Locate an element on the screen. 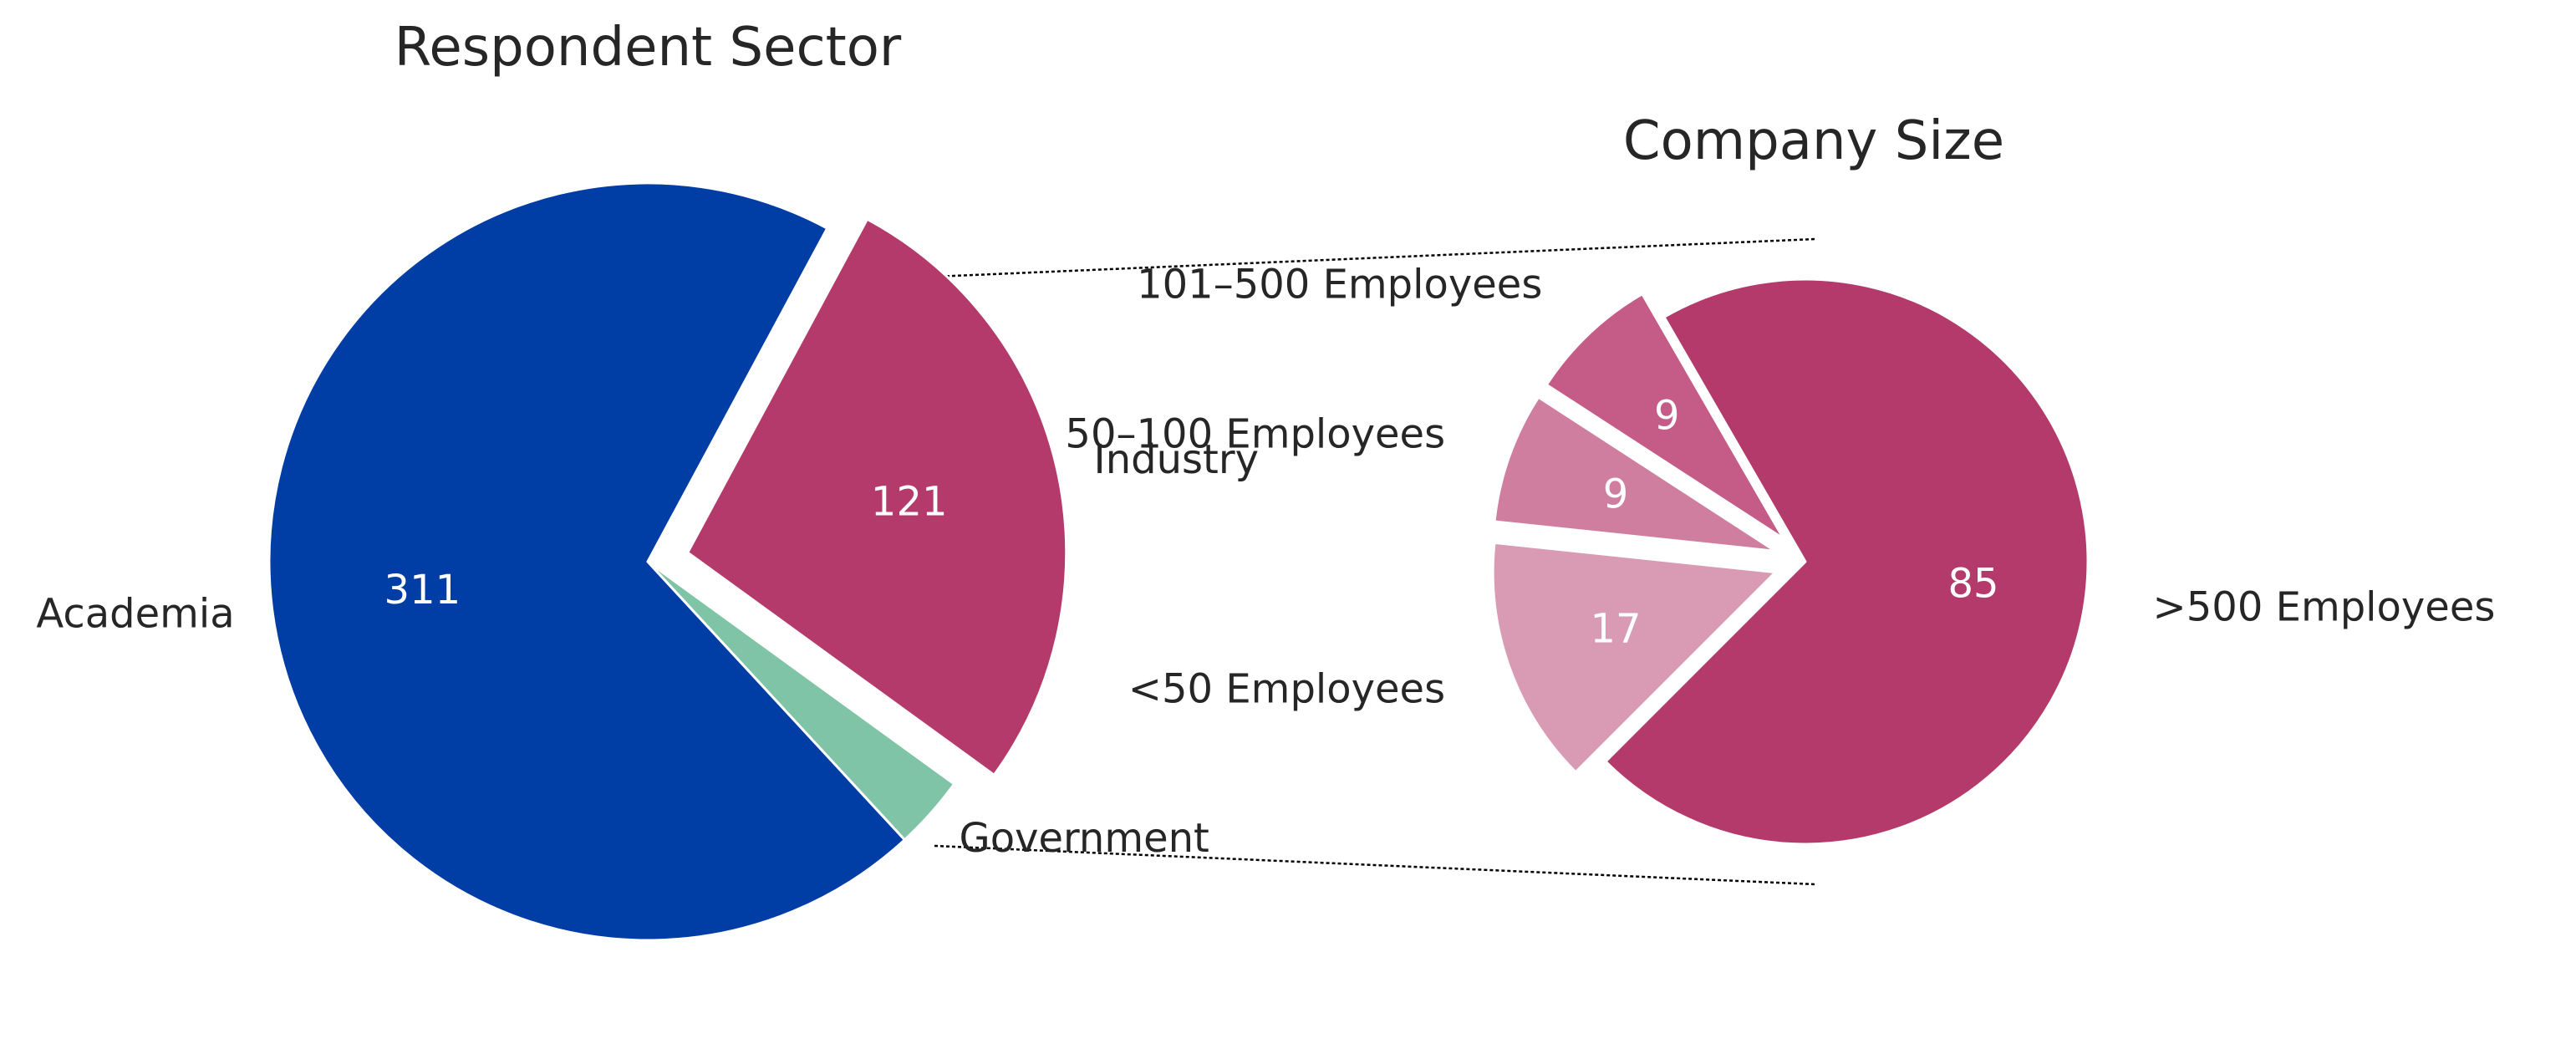 This screenshot has height=1059, width=2576. pie-slice-industry is located at coordinates (877, 496).